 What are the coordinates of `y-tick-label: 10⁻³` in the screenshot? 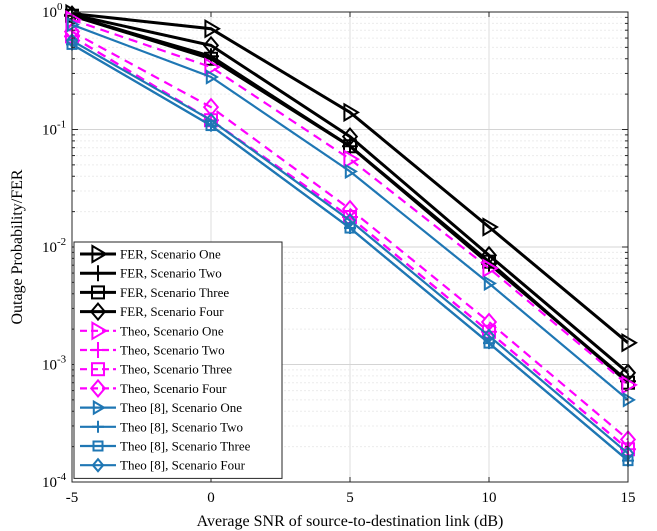 It's located at (54, 364).